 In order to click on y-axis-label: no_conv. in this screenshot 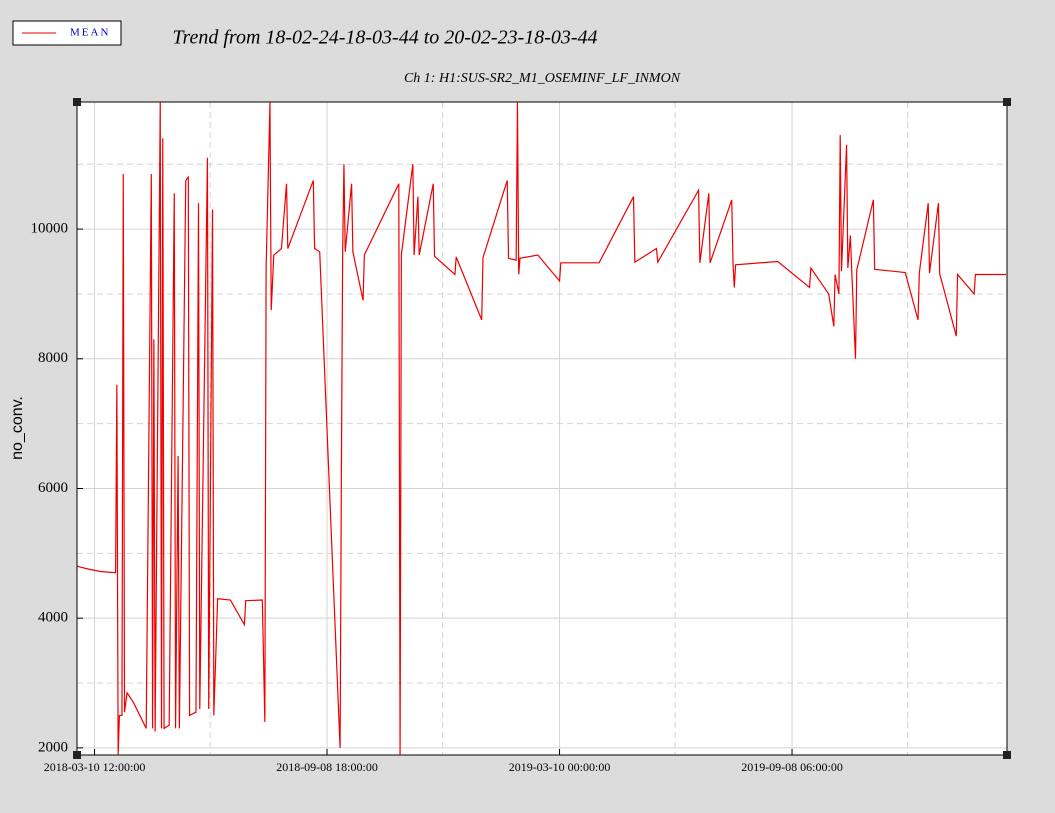, I will do `click(17, 428)`.